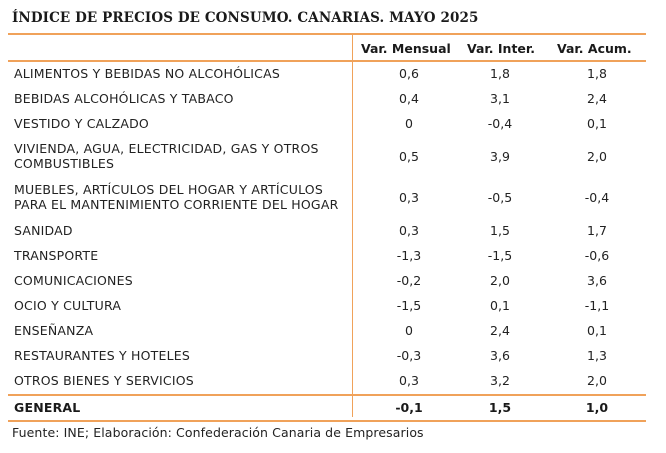  I want to click on total-mensual: -0,1, so click(409, 407).